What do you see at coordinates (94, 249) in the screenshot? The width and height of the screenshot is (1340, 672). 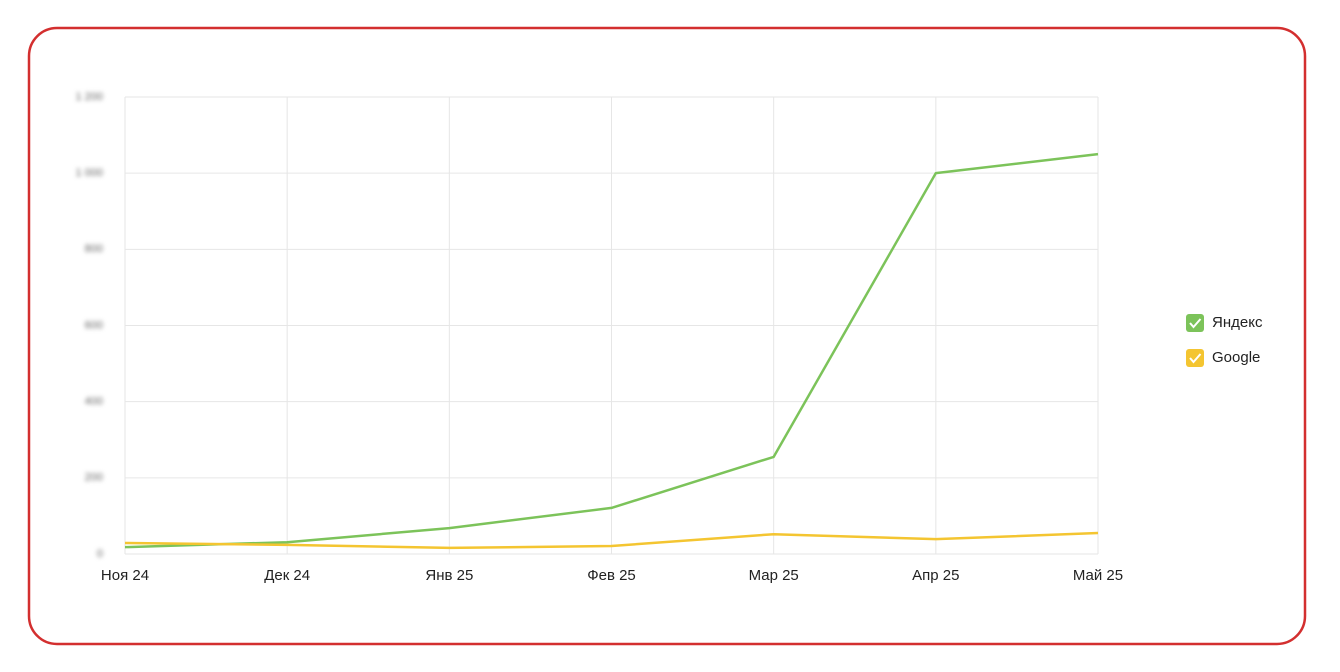 I see `y-tick-label: 800` at bounding box center [94, 249].